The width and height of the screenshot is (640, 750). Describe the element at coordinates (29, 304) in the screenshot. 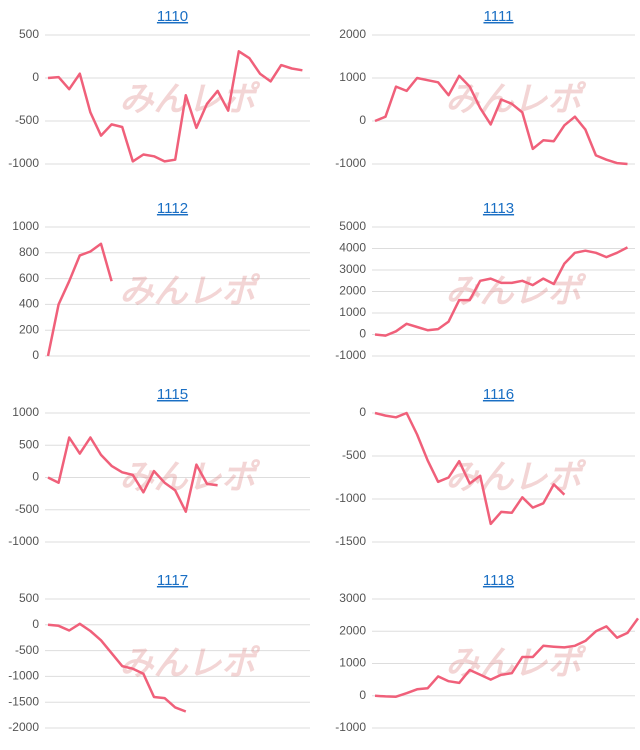

I see `y-tick-label: 400` at that location.